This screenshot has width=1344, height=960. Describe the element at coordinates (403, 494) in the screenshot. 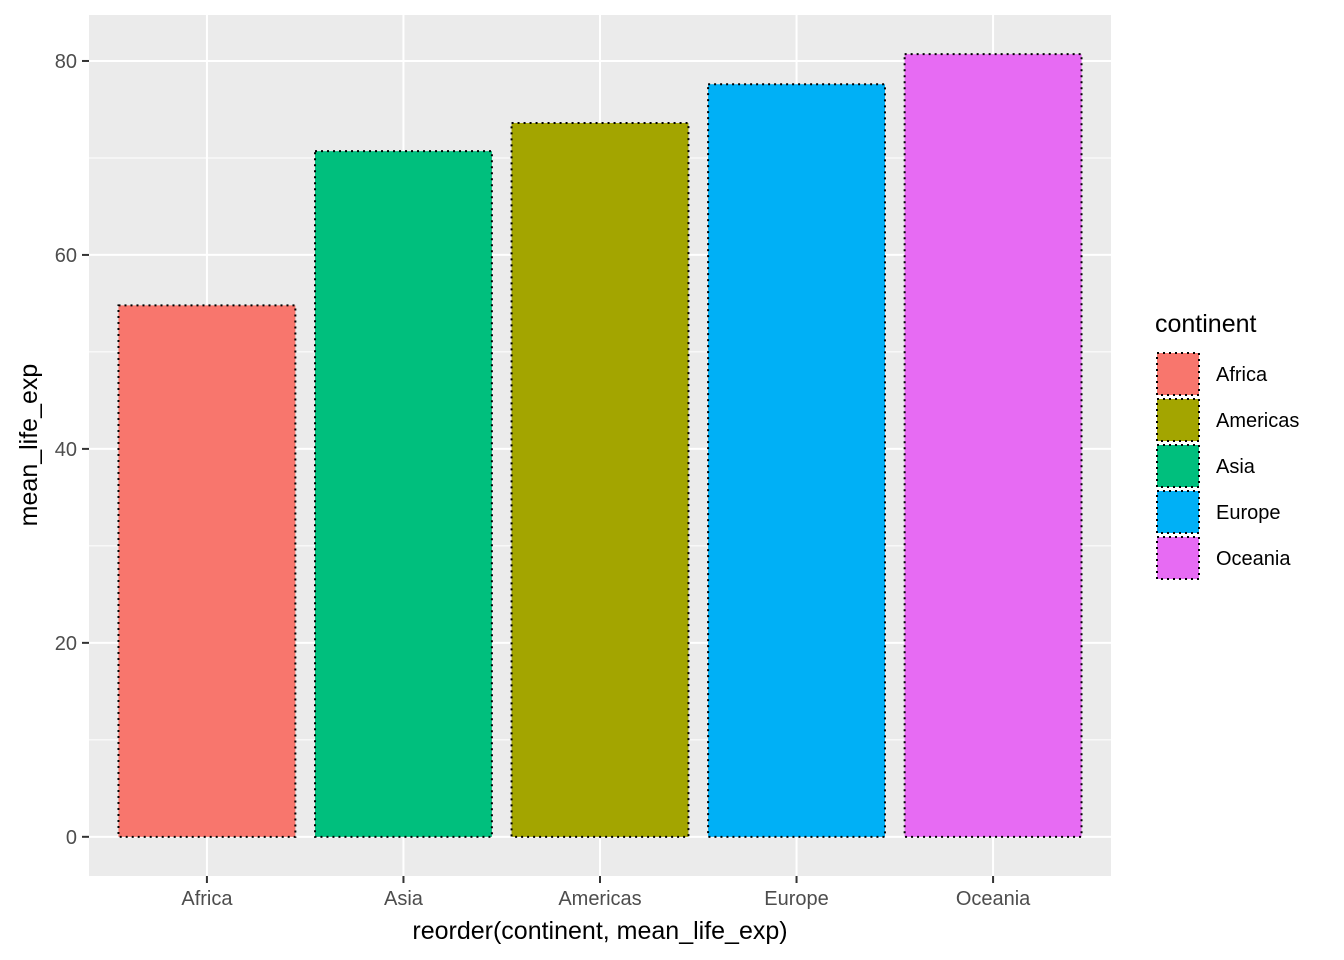

I see `bar-asia` at that location.